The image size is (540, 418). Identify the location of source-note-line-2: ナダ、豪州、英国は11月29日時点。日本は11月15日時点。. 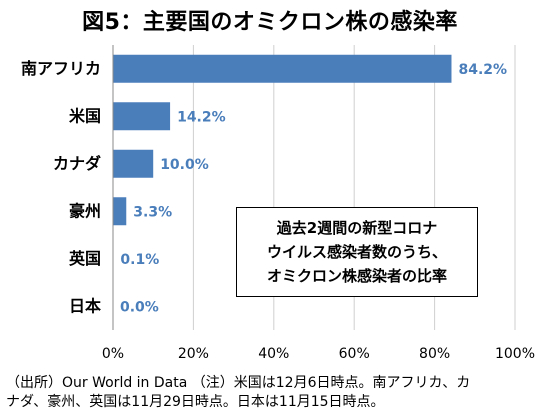
(195, 402).